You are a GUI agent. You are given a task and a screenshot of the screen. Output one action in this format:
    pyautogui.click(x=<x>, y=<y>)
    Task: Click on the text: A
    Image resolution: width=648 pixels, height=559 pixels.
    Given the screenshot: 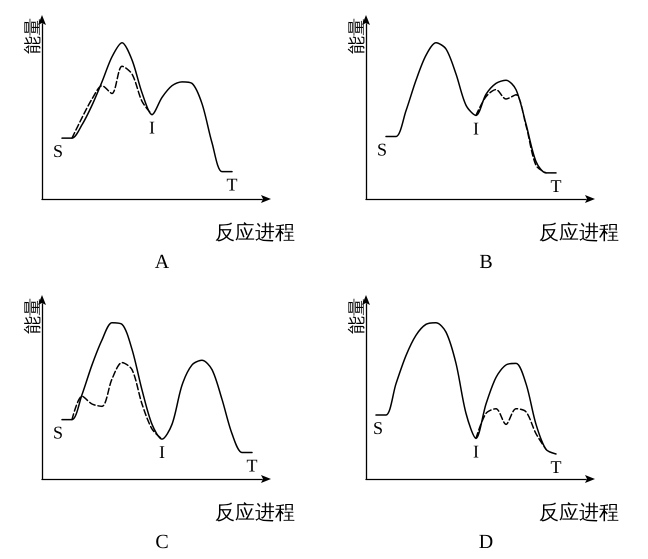 What is the action you would take?
    pyautogui.click(x=162, y=262)
    